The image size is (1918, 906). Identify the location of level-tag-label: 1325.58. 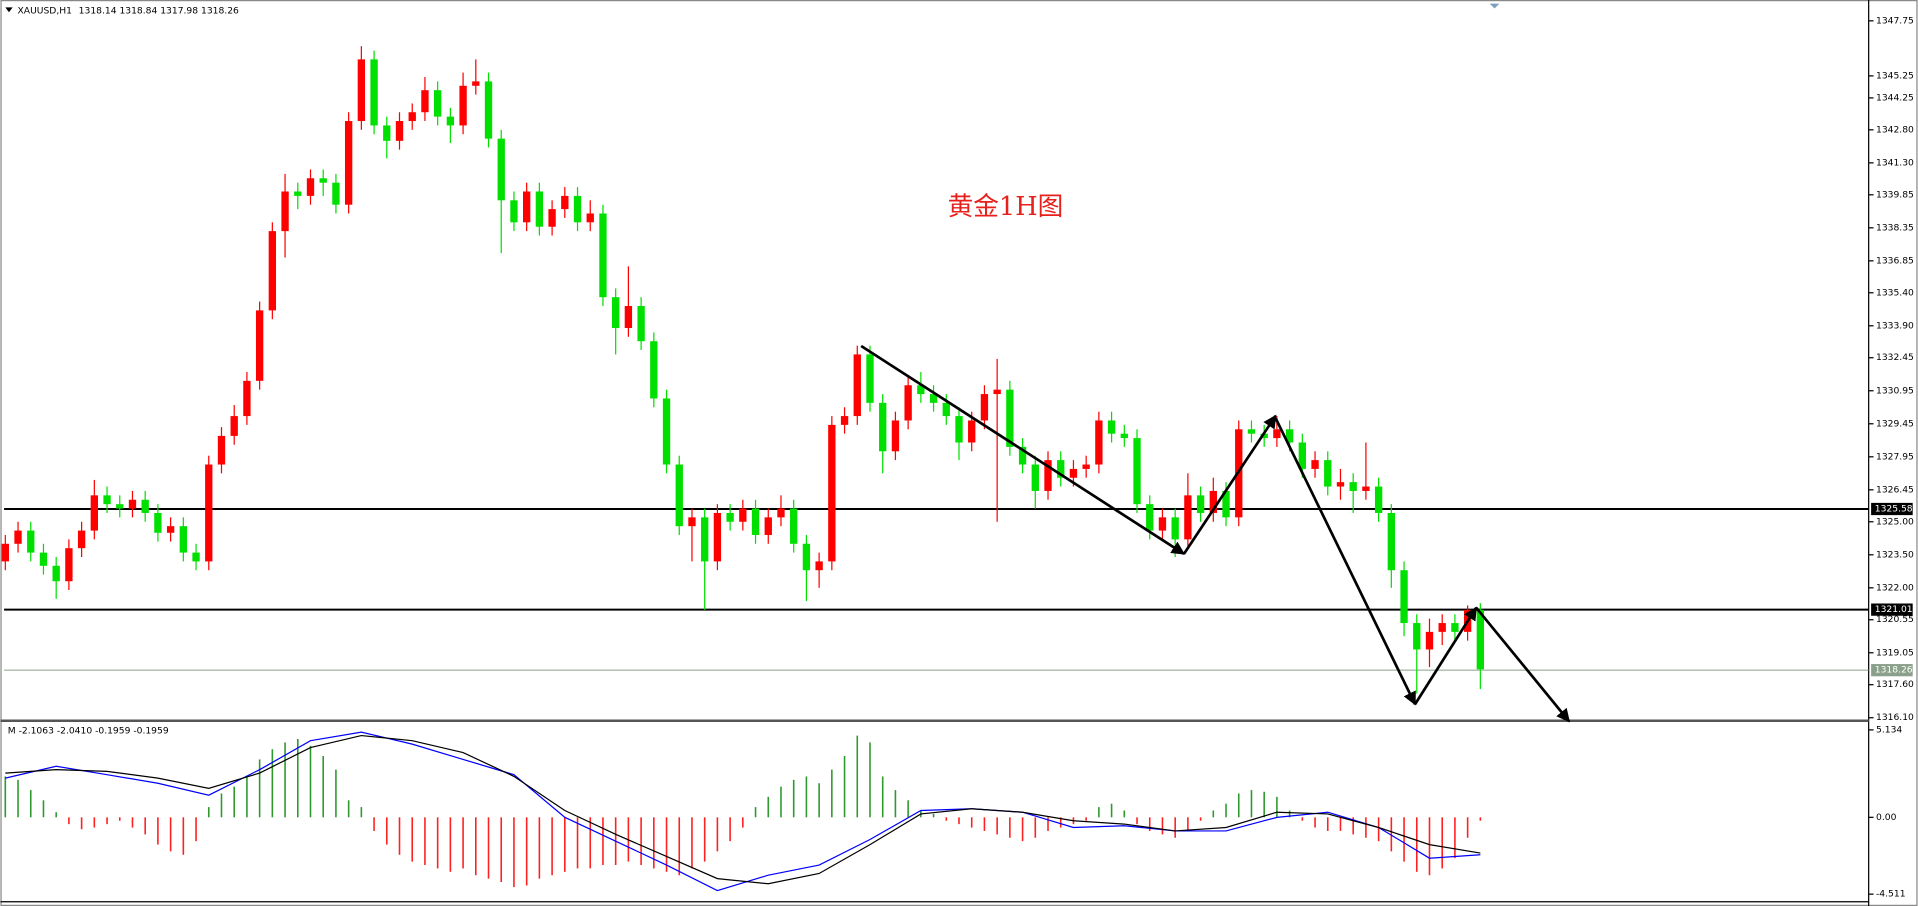
(1894, 508).